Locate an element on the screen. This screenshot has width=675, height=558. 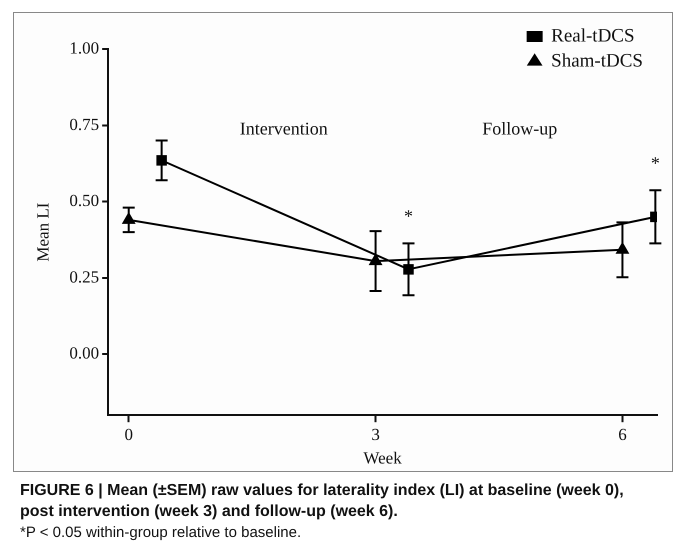
legend-label: Real-tDCS is located at coordinates (593, 35).